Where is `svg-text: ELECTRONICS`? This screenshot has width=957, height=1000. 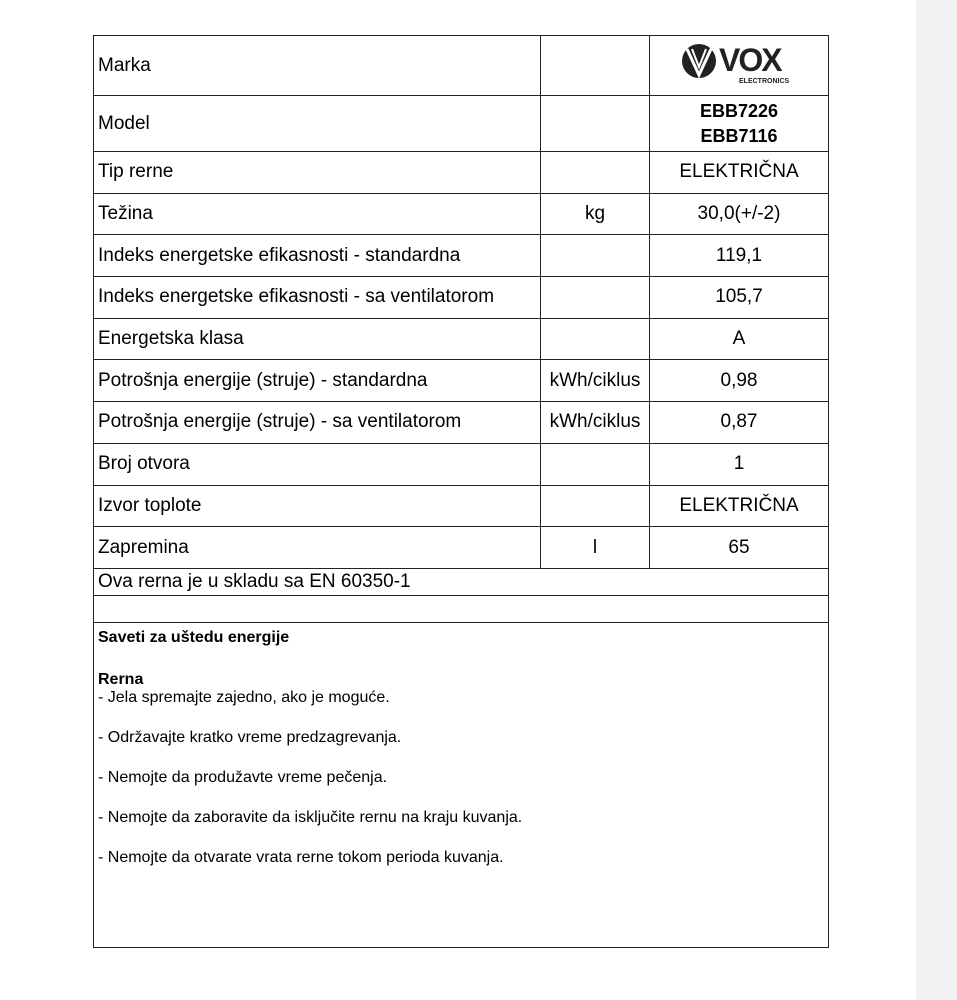
svg-text: ELECTRONICS is located at coordinates (764, 81).